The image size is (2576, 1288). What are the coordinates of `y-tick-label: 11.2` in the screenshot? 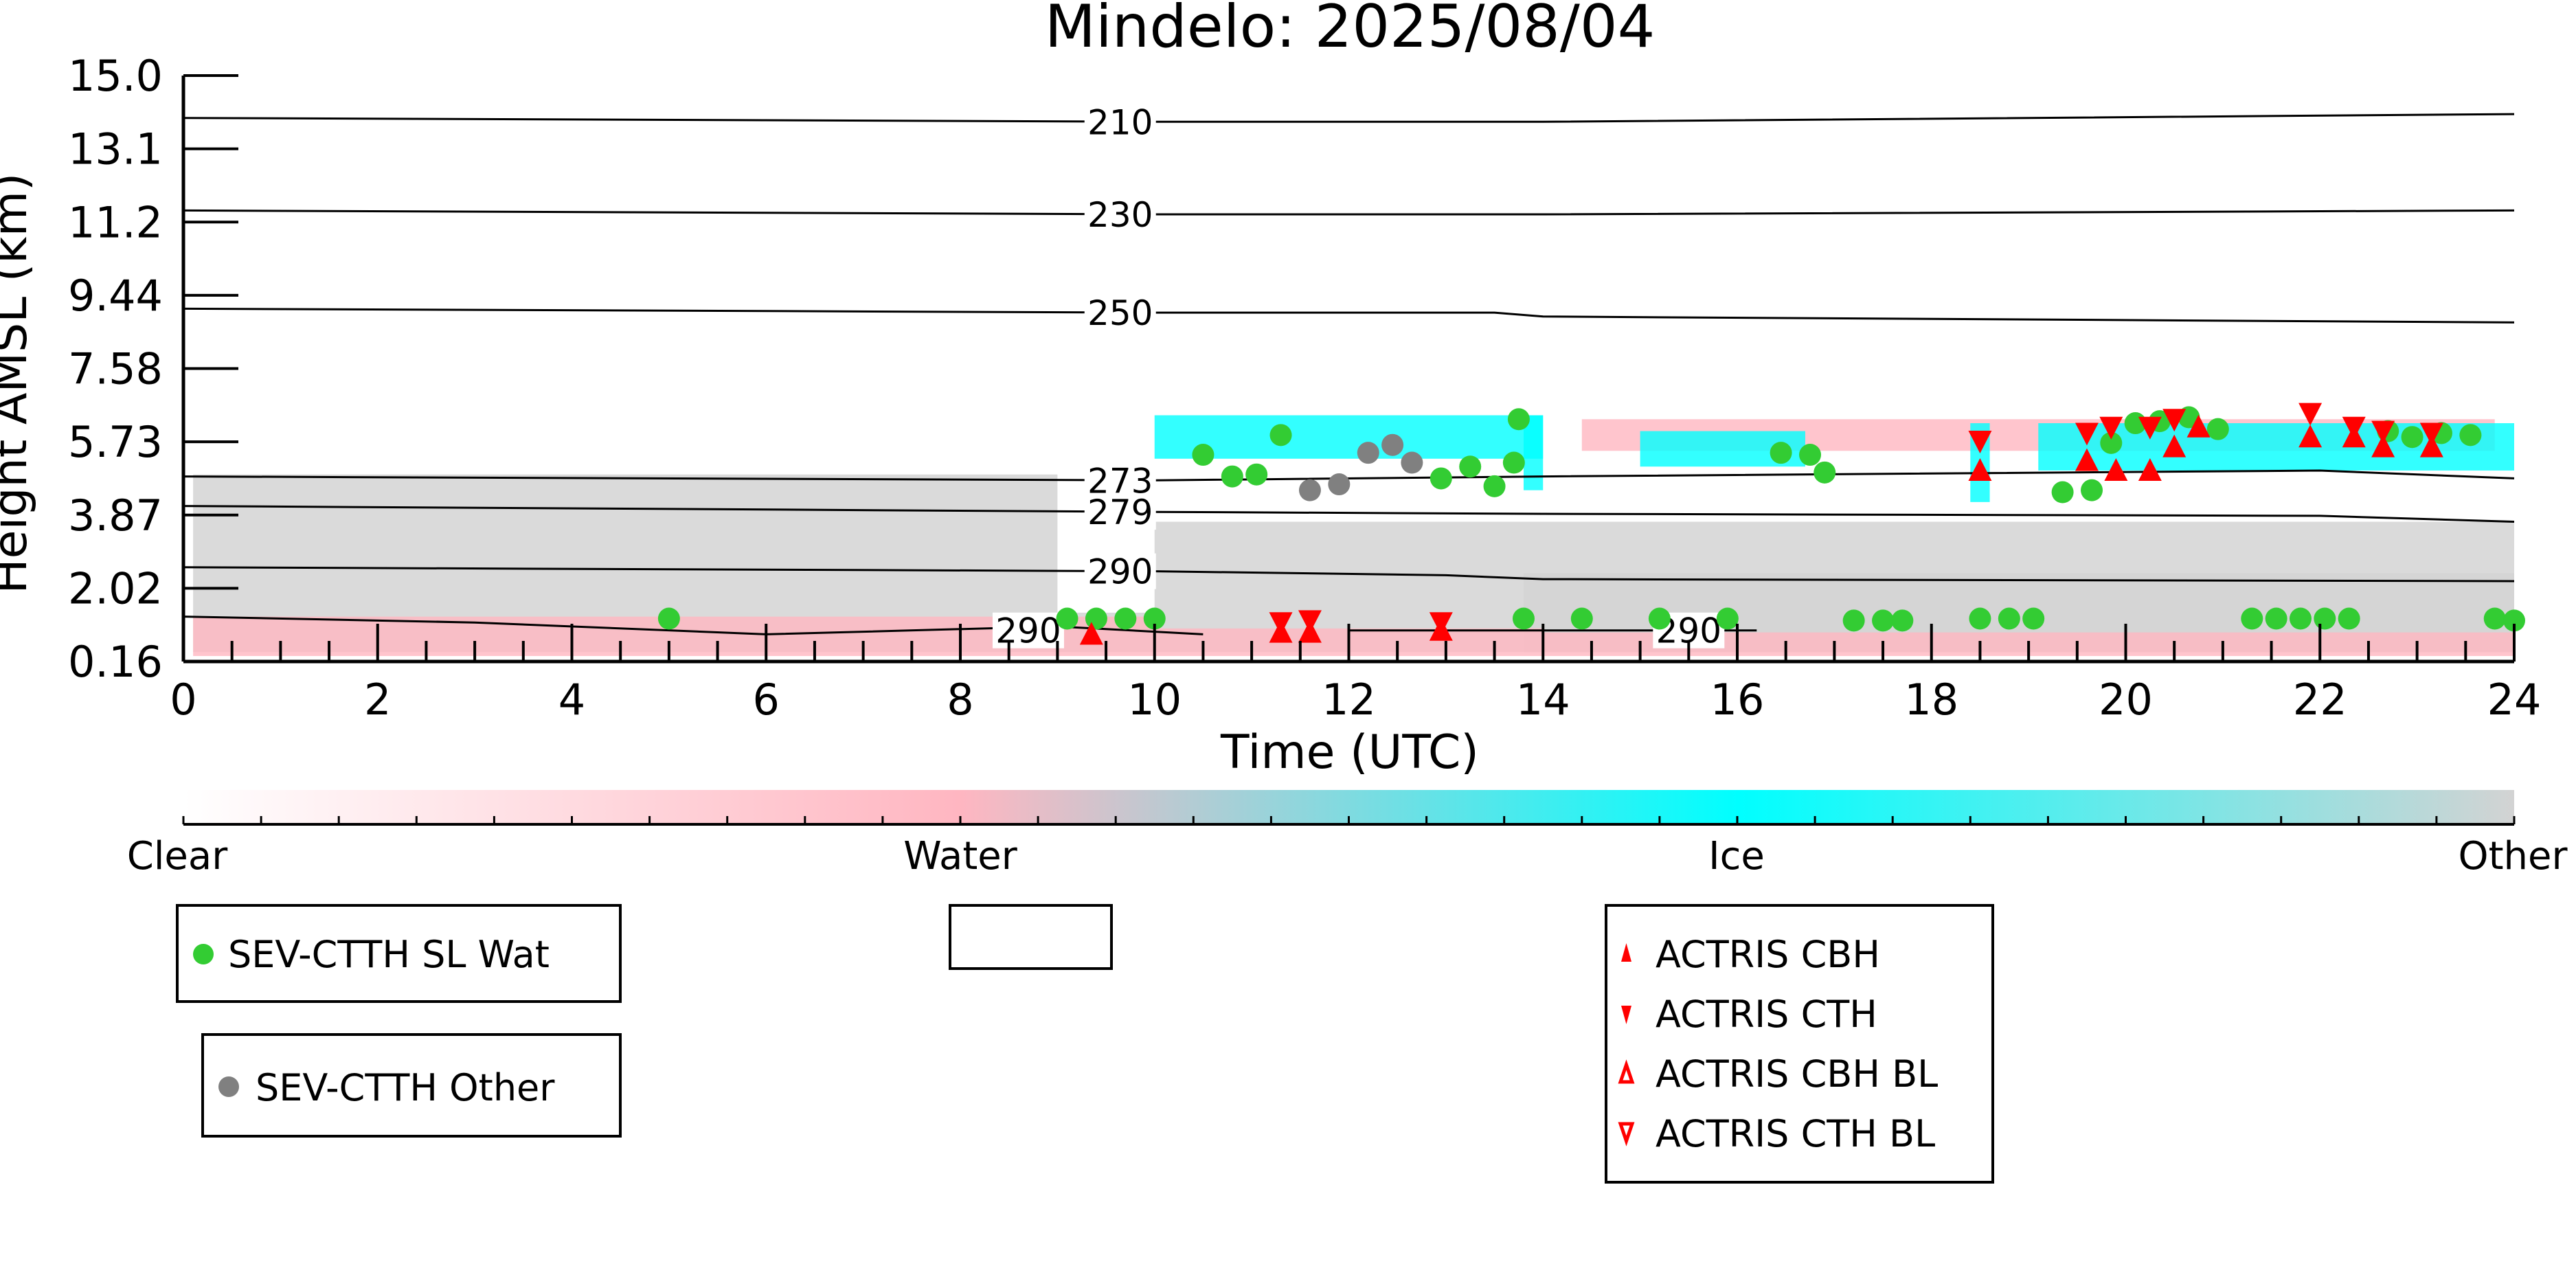 It's located at (115, 222).